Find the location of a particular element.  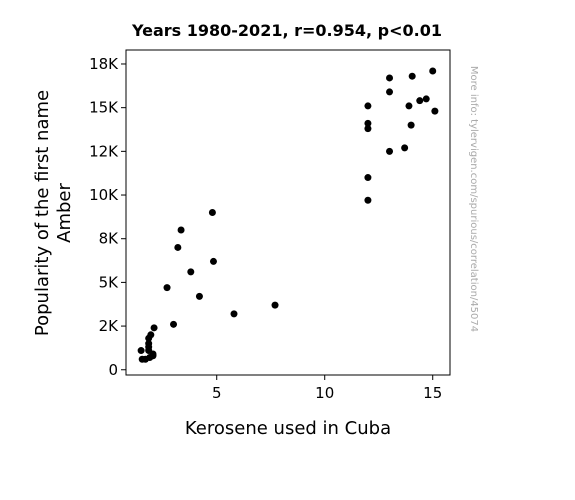

y-tick-label: 18K is located at coordinates (104, 64).